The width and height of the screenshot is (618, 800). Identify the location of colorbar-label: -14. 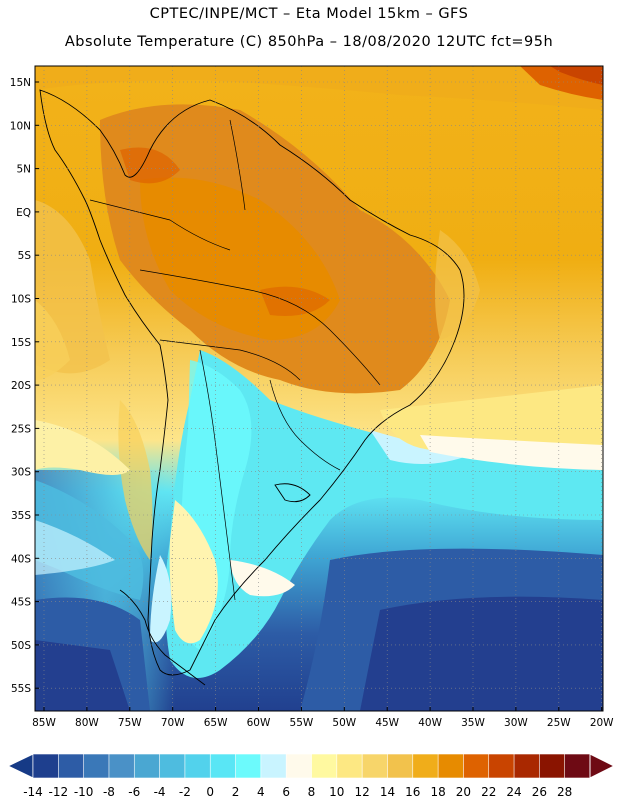
(33, 792).